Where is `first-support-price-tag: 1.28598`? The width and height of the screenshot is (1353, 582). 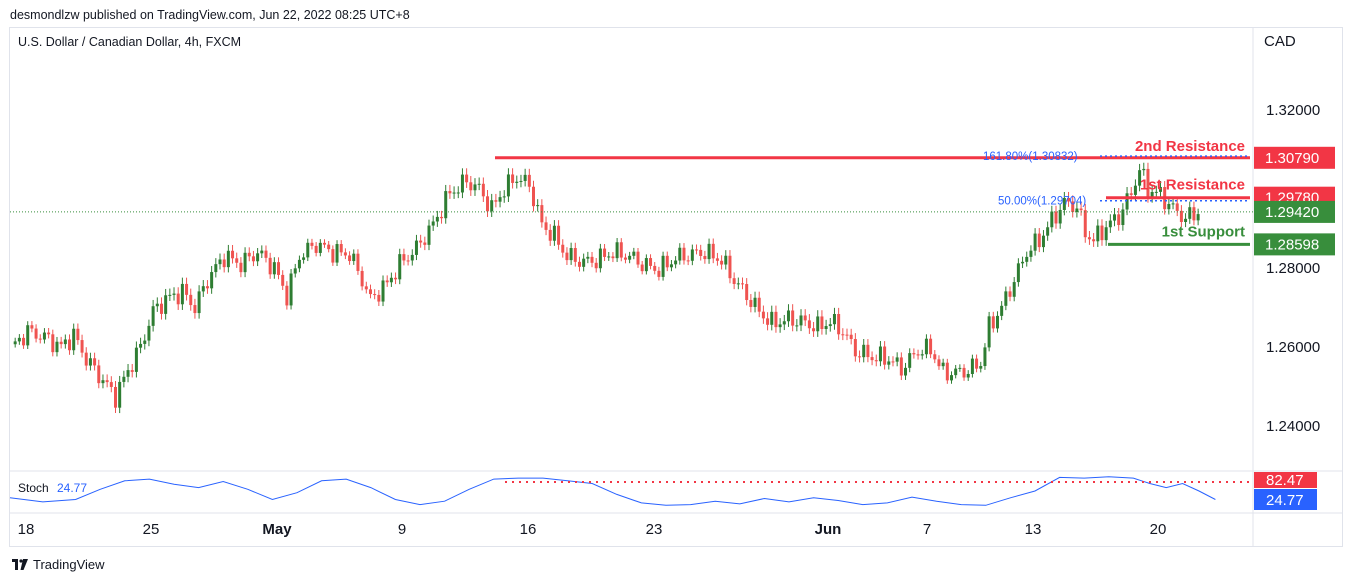 first-support-price-tag: 1.28598 is located at coordinates (1292, 244).